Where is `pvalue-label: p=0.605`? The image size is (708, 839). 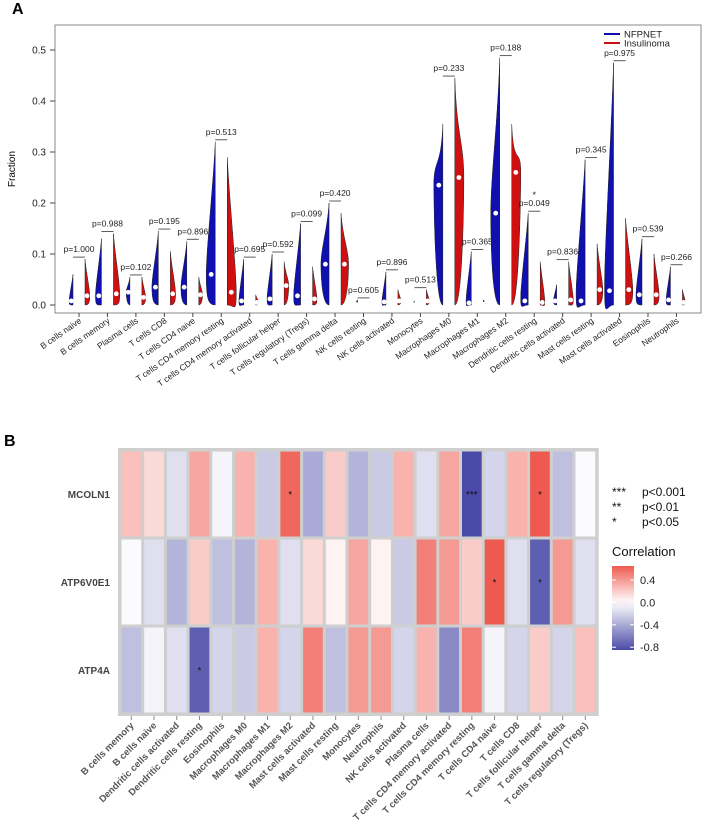 pvalue-label: p=0.605 is located at coordinates (363, 290).